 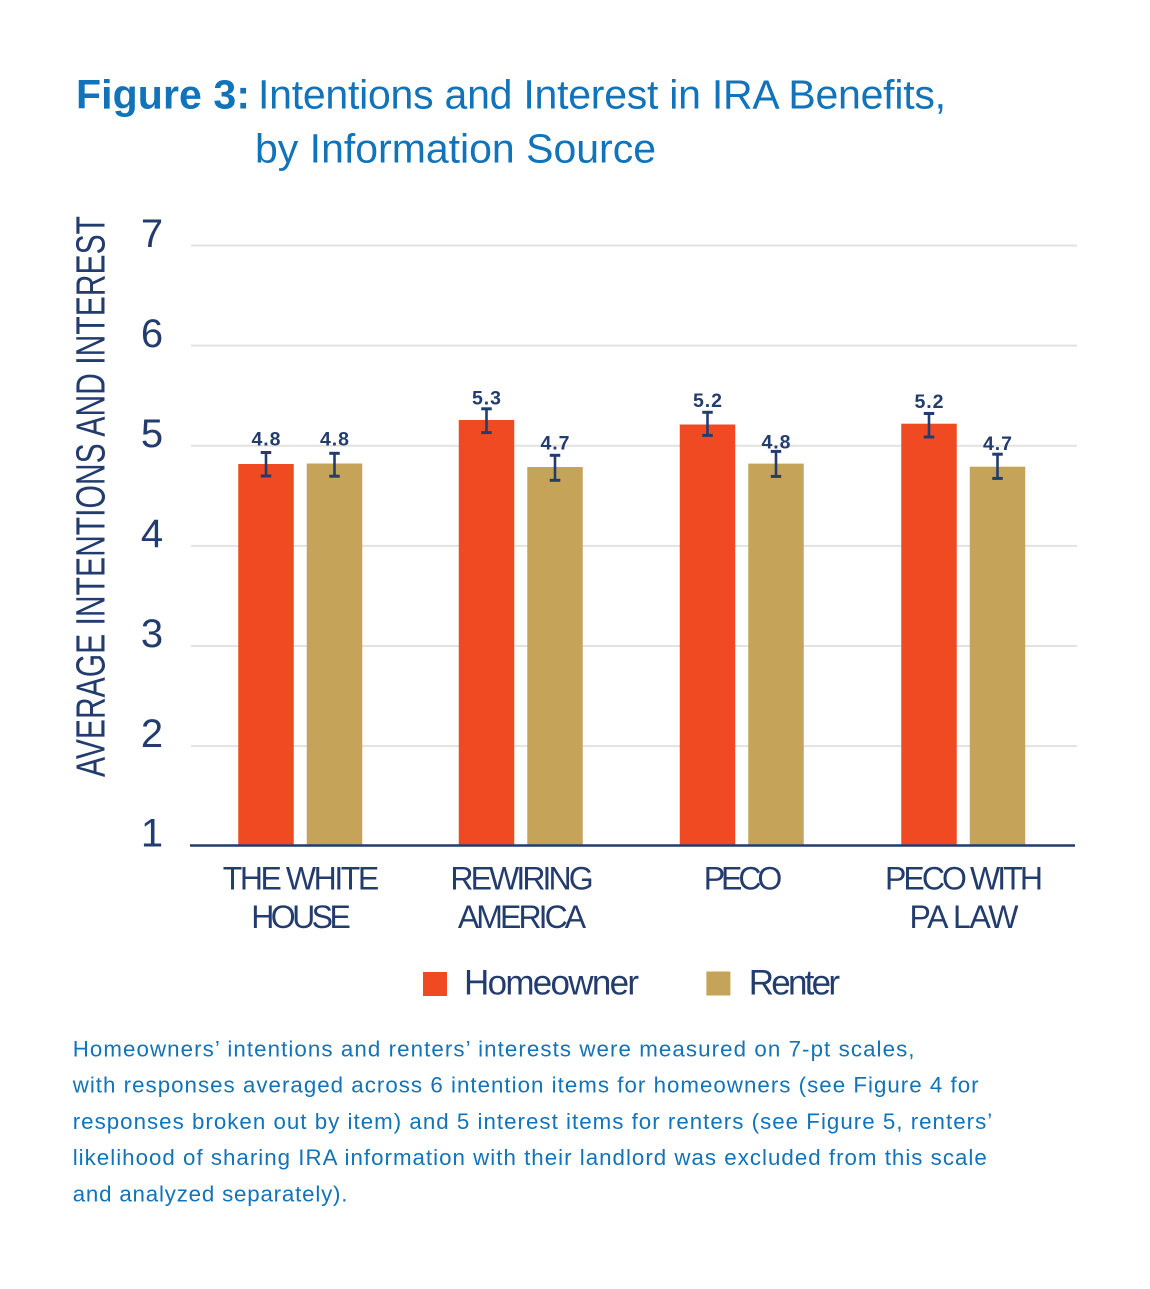 What do you see at coordinates (486, 399) in the screenshot?
I see `svg-text: 5.3` at bounding box center [486, 399].